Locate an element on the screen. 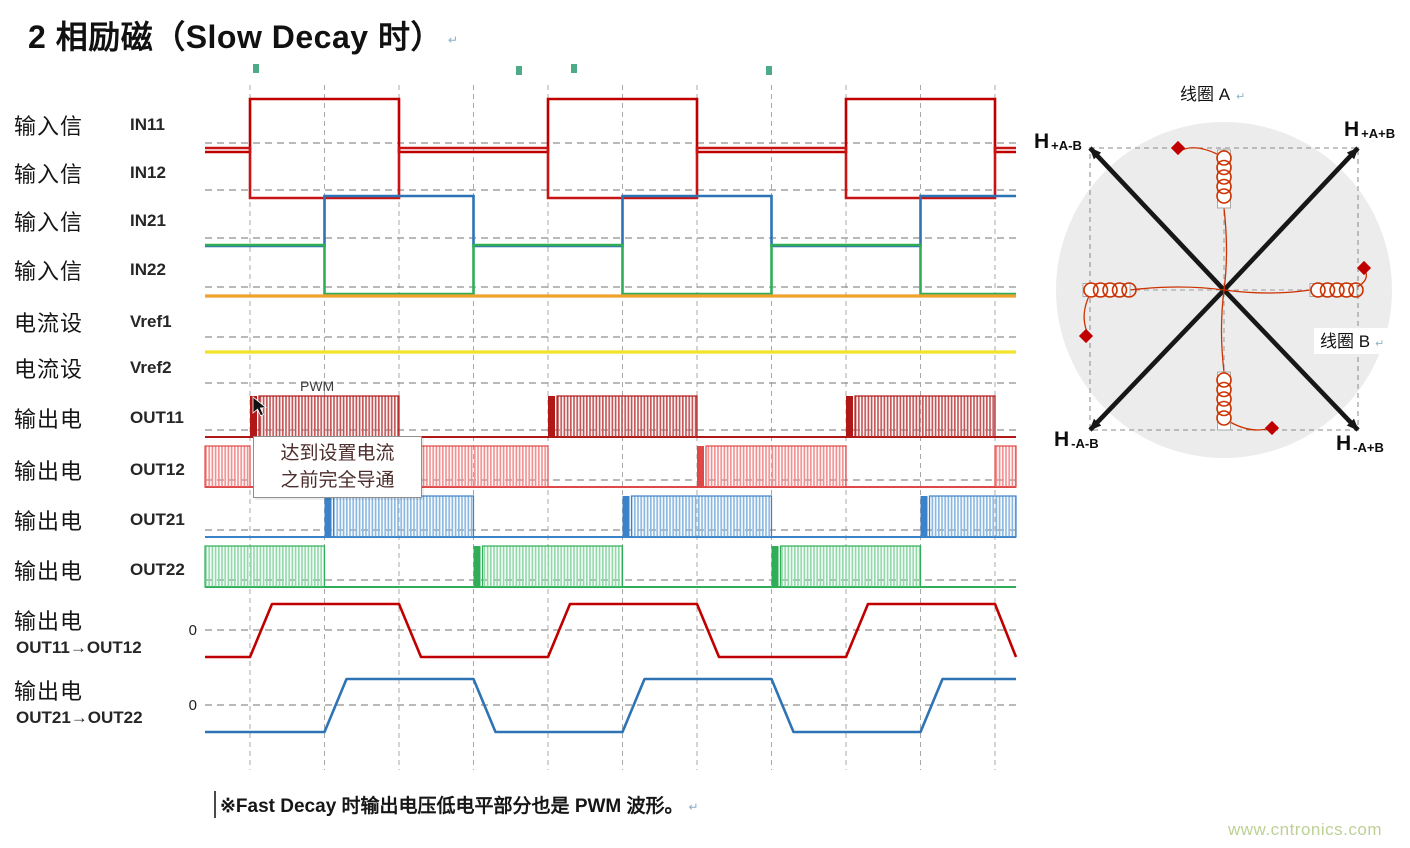 The image size is (1410, 848). corner-label: H +A+B is located at coordinates (1369, 129).